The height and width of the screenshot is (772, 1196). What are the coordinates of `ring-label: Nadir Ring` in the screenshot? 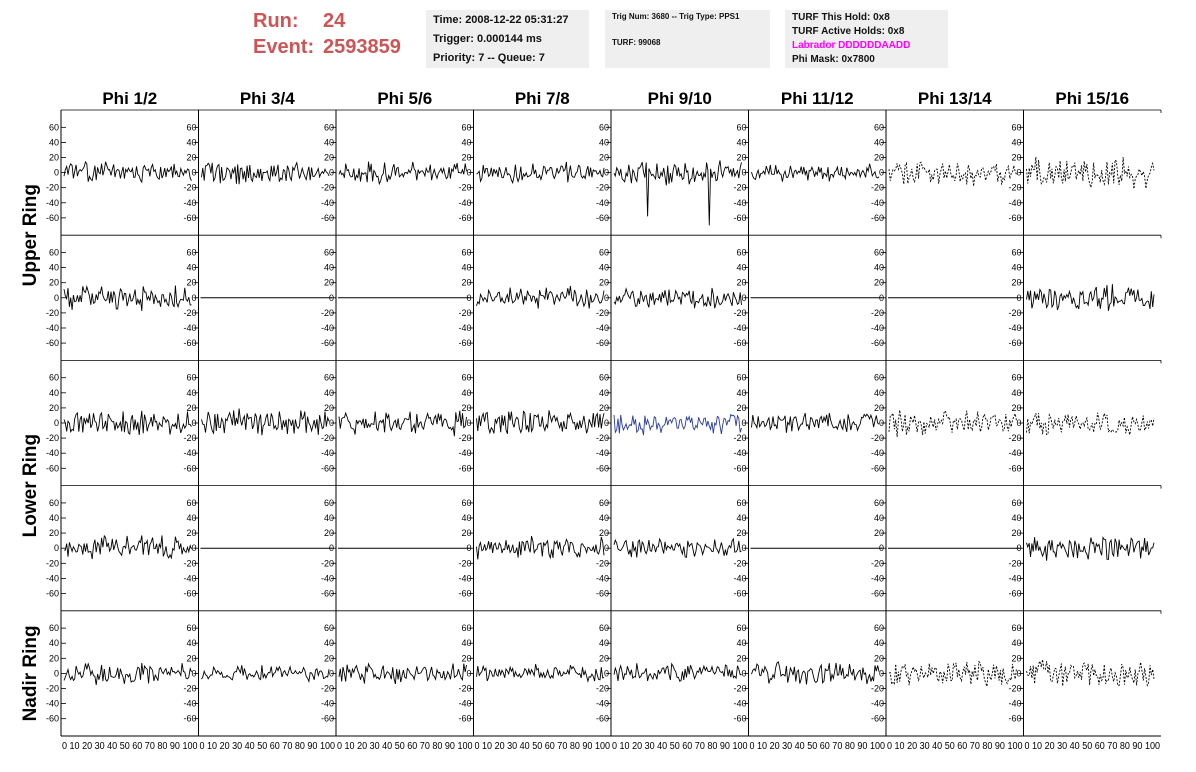 It's located at (30, 673).